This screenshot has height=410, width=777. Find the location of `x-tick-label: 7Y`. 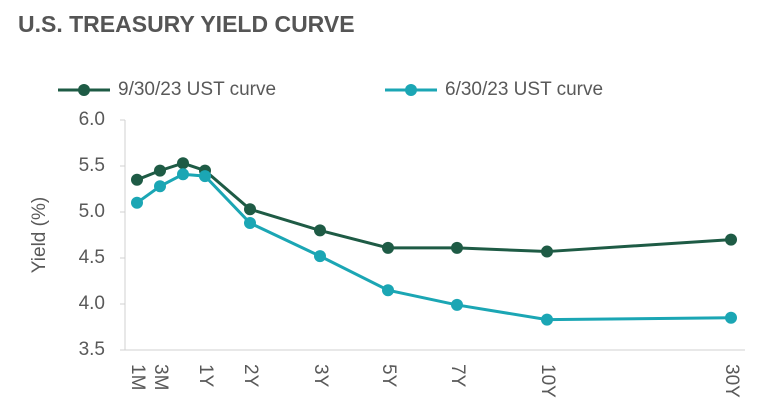

x-tick-label: 7Y is located at coordinates (457, 376).